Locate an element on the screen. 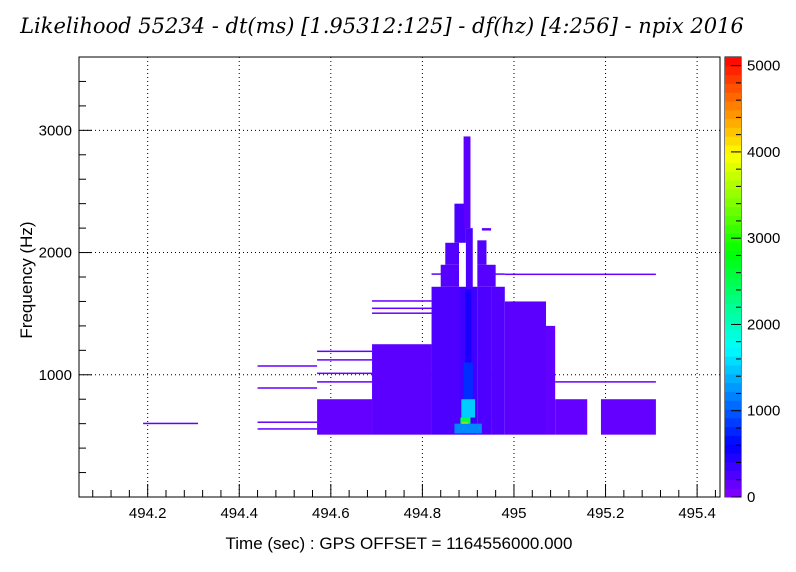 The width and height of the screenshot is (796, 572). colorbar-tick-label: 5000 is located at coordinates (763, 66).